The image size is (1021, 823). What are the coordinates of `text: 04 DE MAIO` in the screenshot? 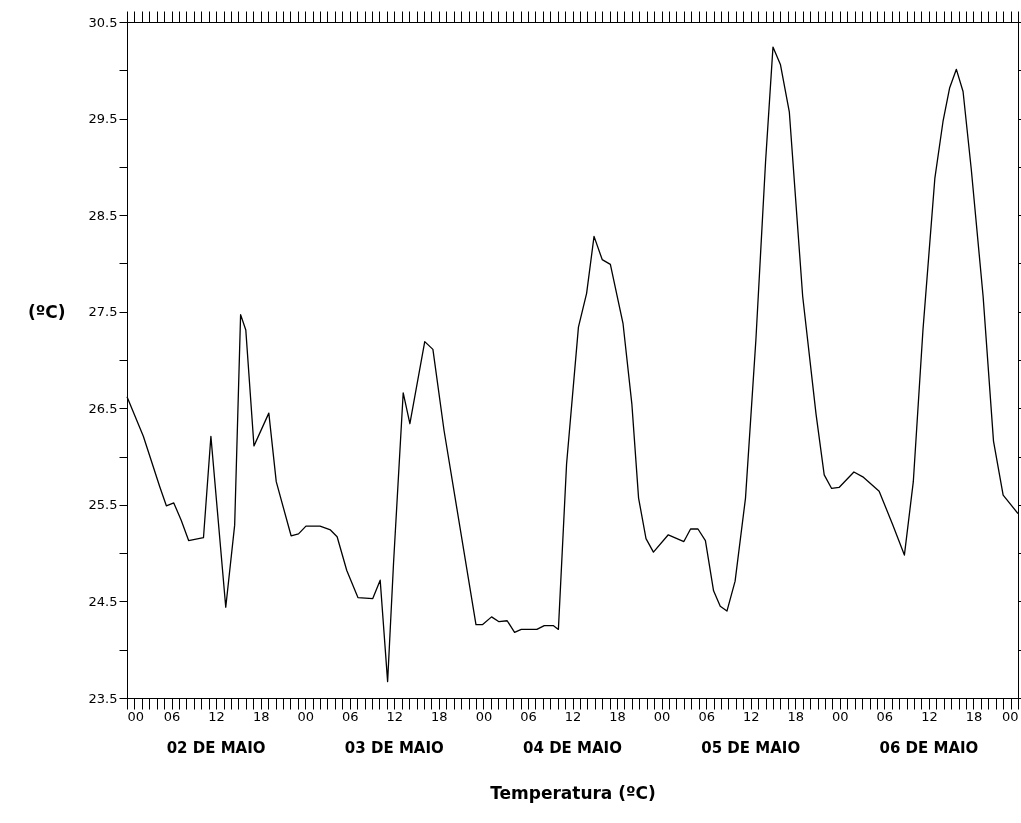 It's located at (572, 748).